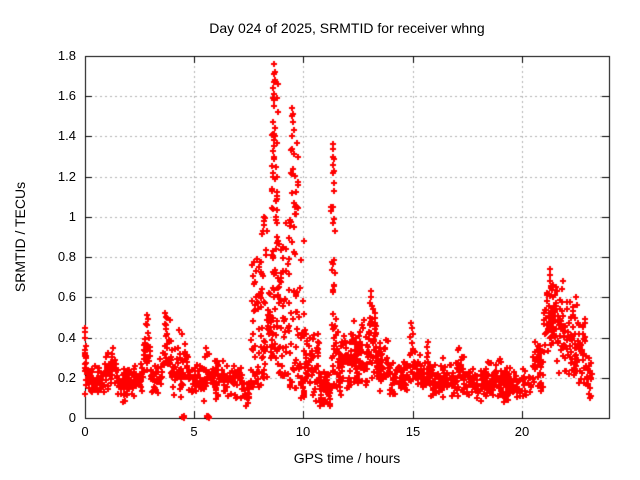 This screenshot has width=640, height=480. I want to click on x-tick-label: 5, so click(194, 431).